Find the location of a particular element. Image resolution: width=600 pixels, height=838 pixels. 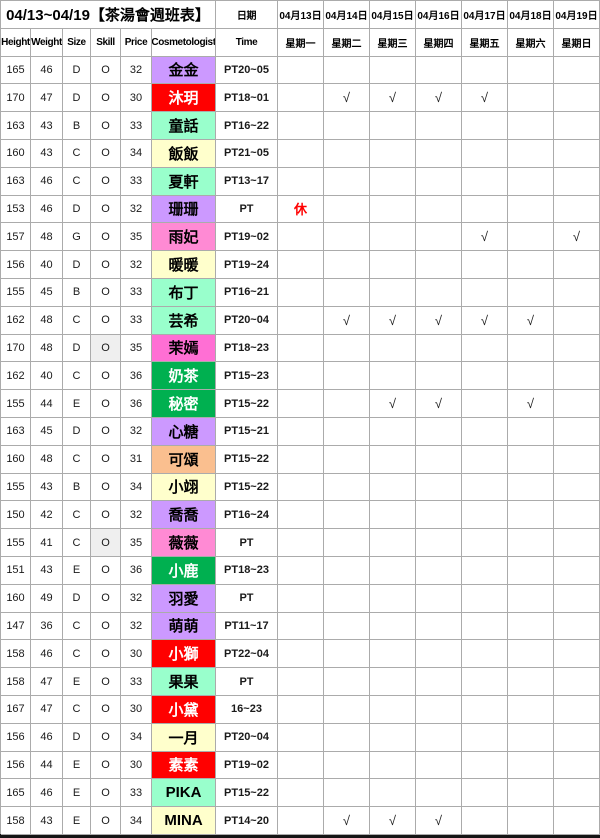

price-cell: 36 is located at coordinates (136, 404).